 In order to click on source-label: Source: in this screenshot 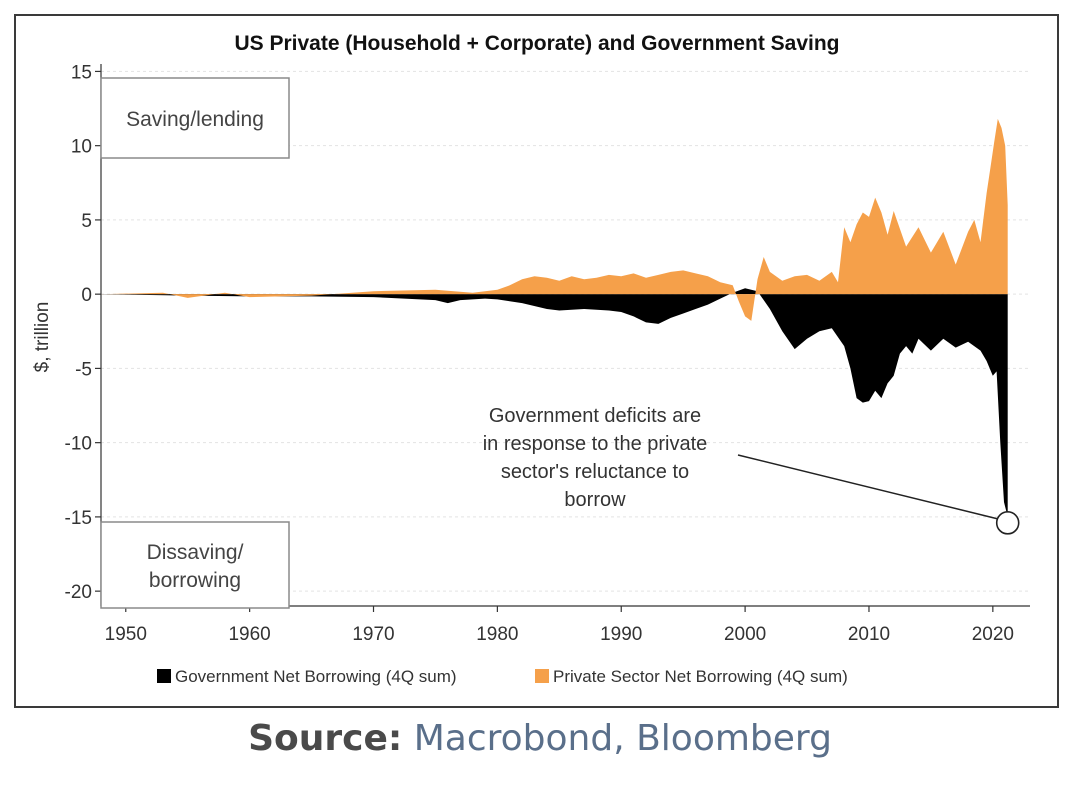, I will do `click(325, 738)`.